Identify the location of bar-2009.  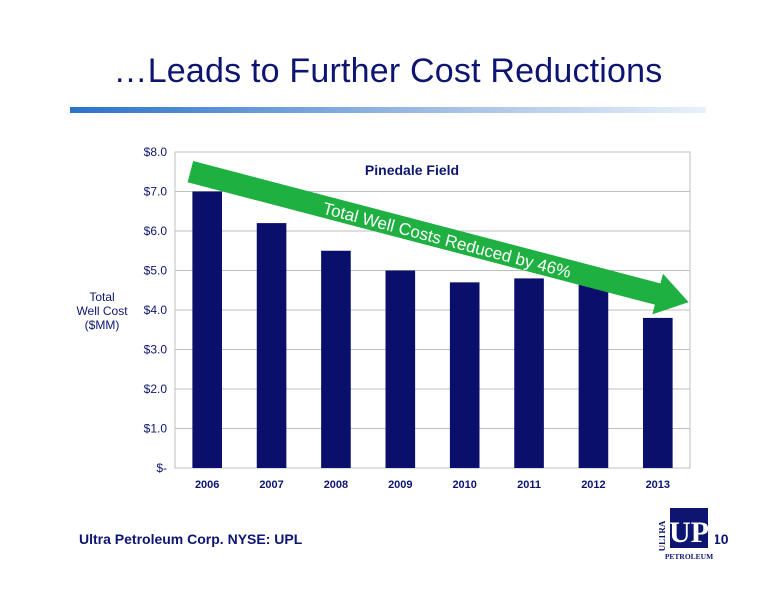
(400, 369).